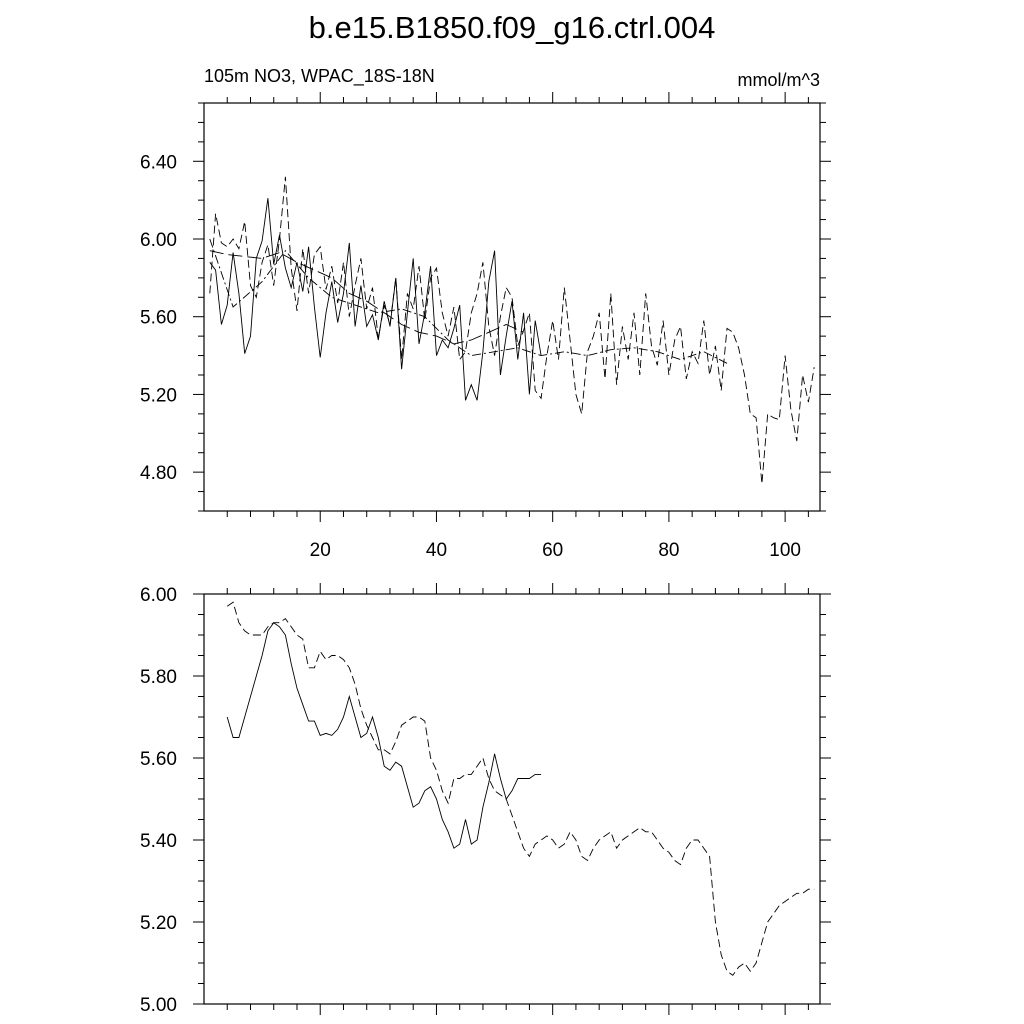  What do you see at coordinates (552, 550) in the screenshot?
I see `top-x-tick-label: 60` at bounding box center [552, 550].